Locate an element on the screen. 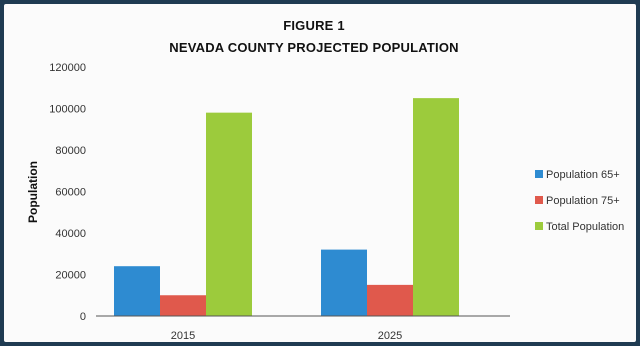 The height and width of the screenshot is (346, 640). x-tick-label: 2015 is located at coordinates (183, 336).